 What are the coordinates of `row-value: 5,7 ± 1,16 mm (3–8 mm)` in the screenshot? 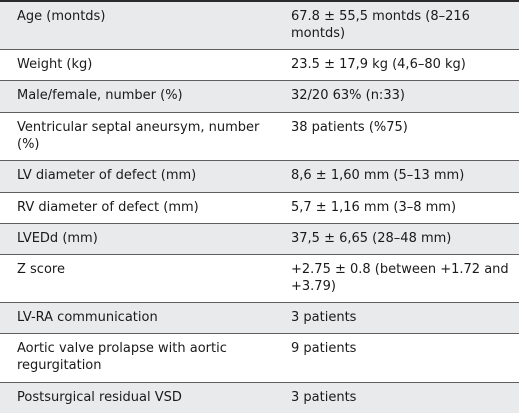 It's located at (374, 207).